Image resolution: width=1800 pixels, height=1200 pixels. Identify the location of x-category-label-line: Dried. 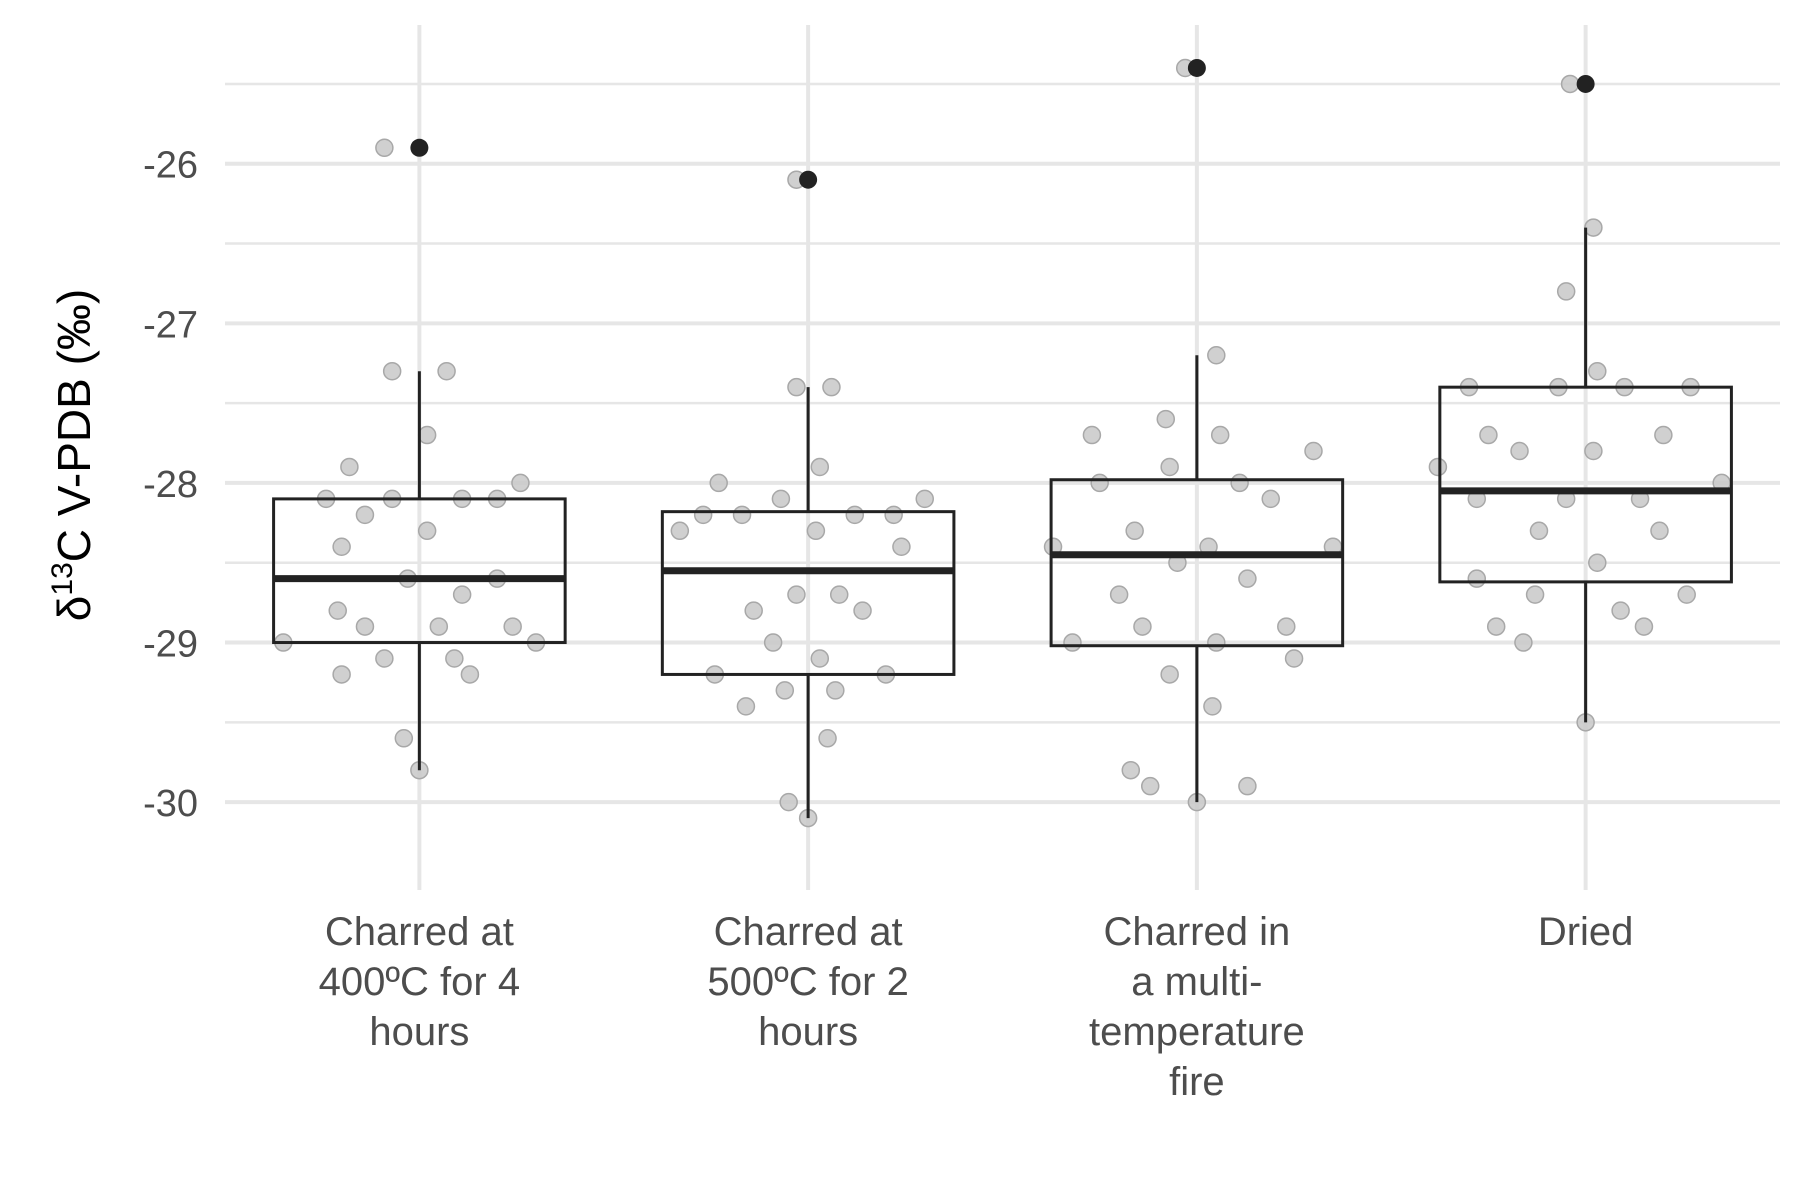
(1586, 932).